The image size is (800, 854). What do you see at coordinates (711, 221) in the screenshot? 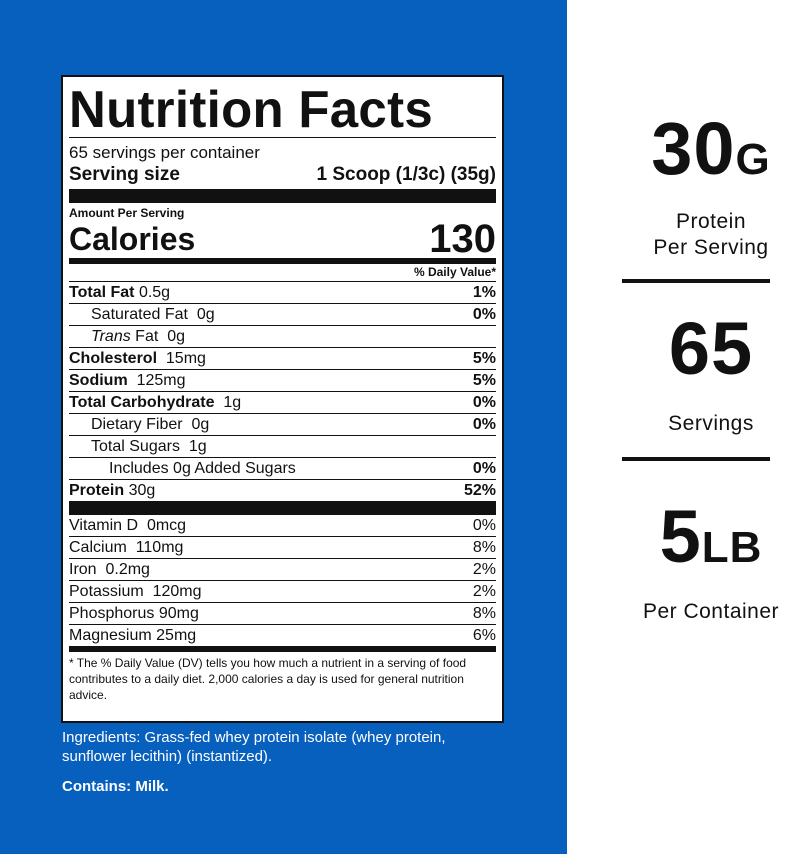
I see `stat-caption: Protein` at bounding box center [711, 221].